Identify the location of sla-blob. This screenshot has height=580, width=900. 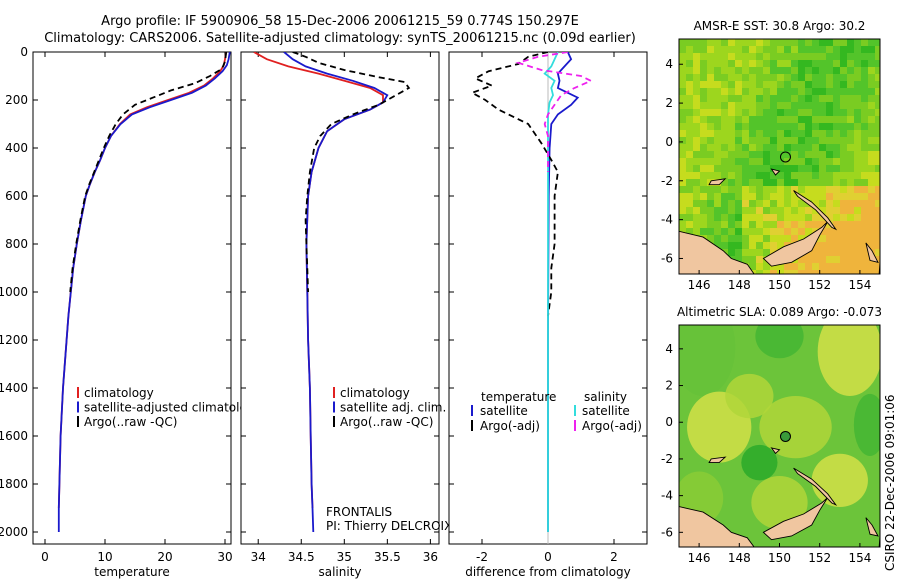
(707, 361).